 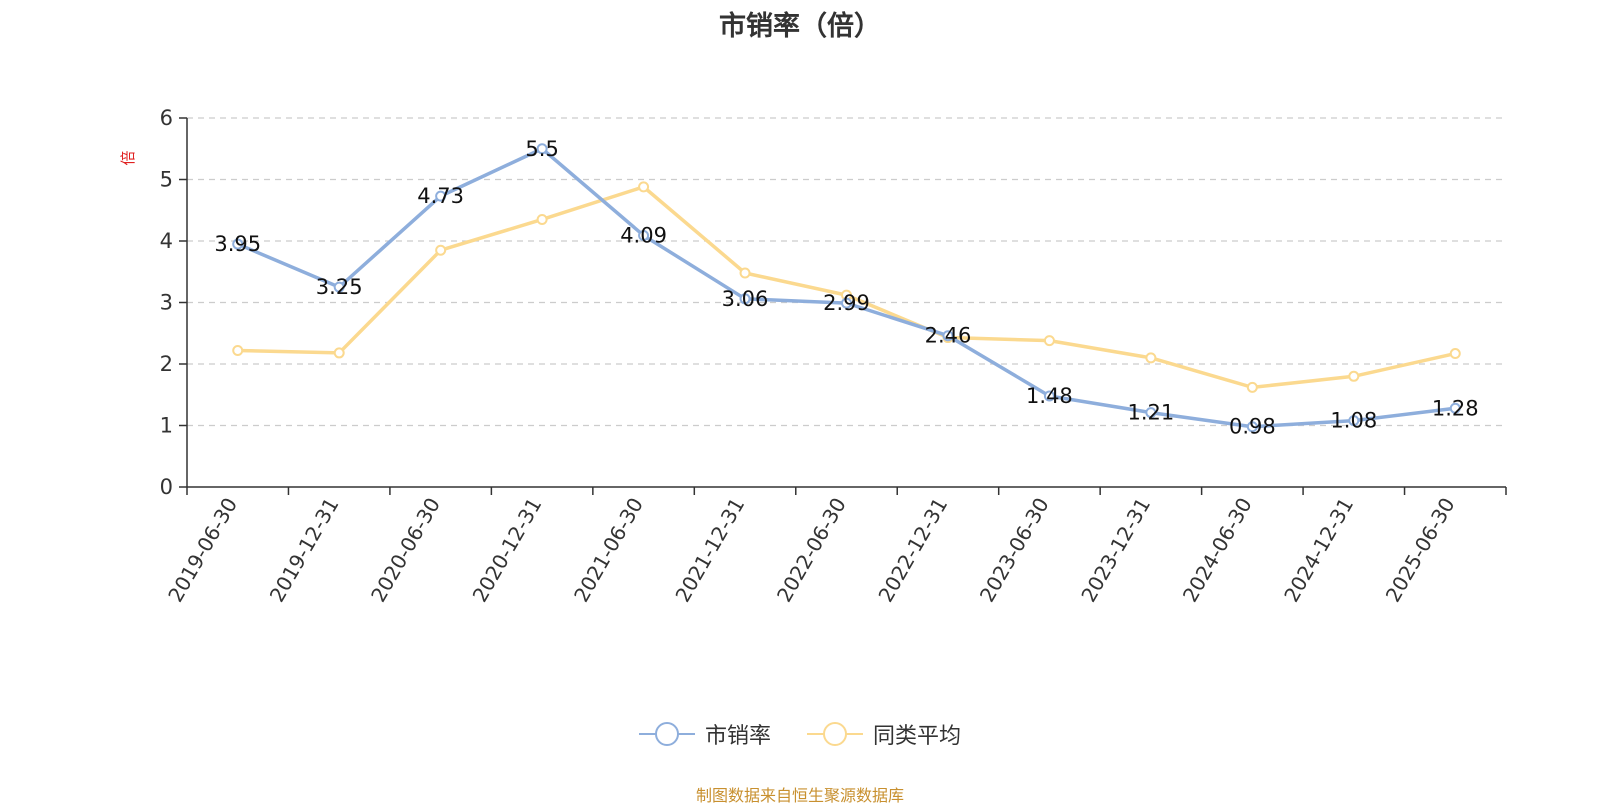 What do you see at coordinates (405, 549) in the screenshot?
I see `x-tick-label: 2020-06-30` at bounding box center [405, 549].